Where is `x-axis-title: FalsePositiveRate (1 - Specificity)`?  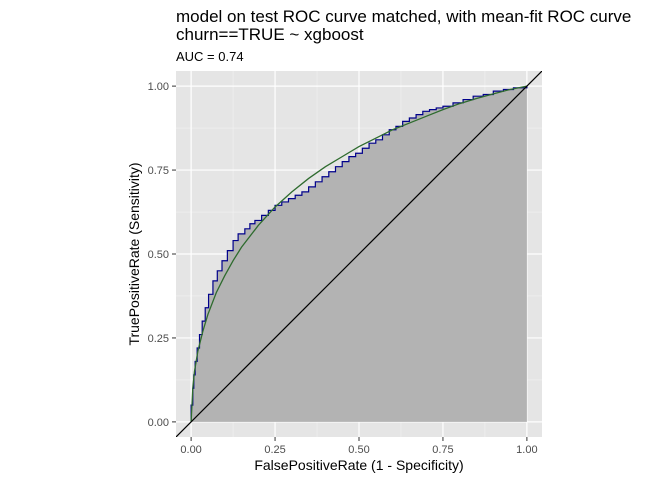
x-axis-title: FalsePositiveRate (1 - Specificity) is located at coordinates (358, 465).